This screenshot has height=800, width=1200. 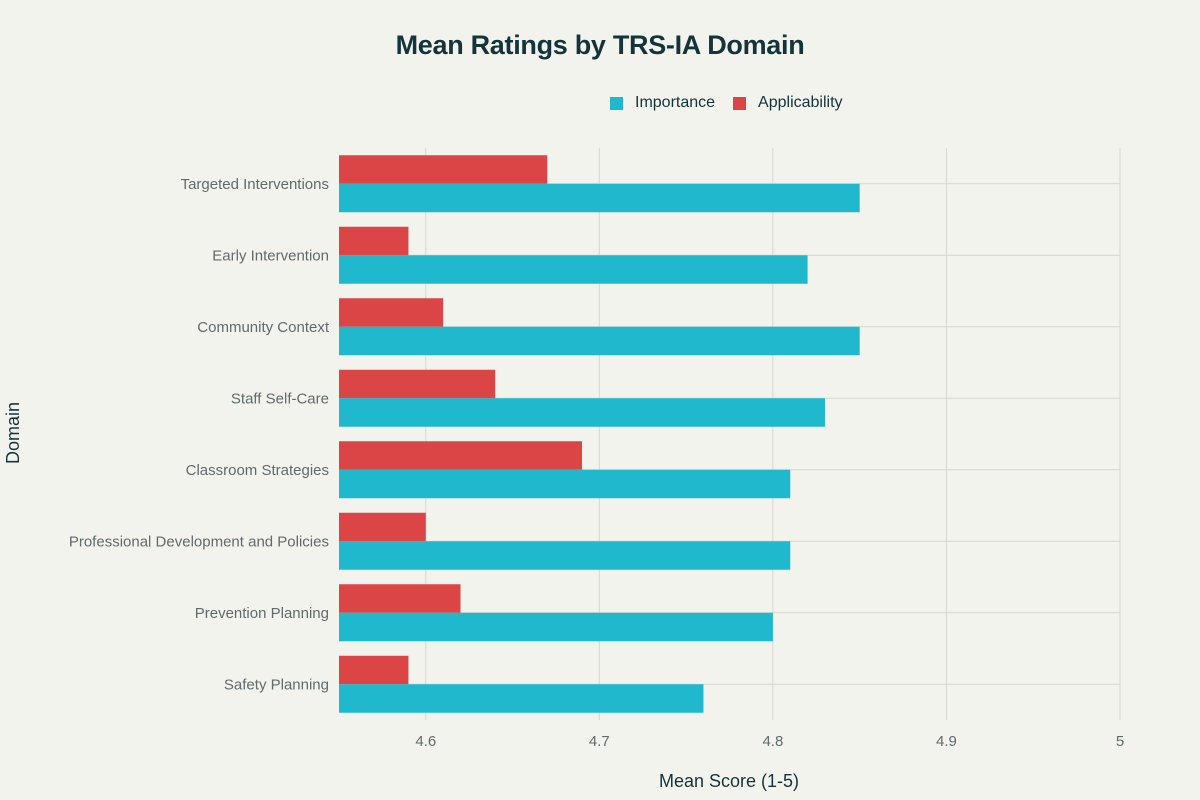 I want to click on y-tick-label: Professional Development and Policies, so click(x=199, y=541).